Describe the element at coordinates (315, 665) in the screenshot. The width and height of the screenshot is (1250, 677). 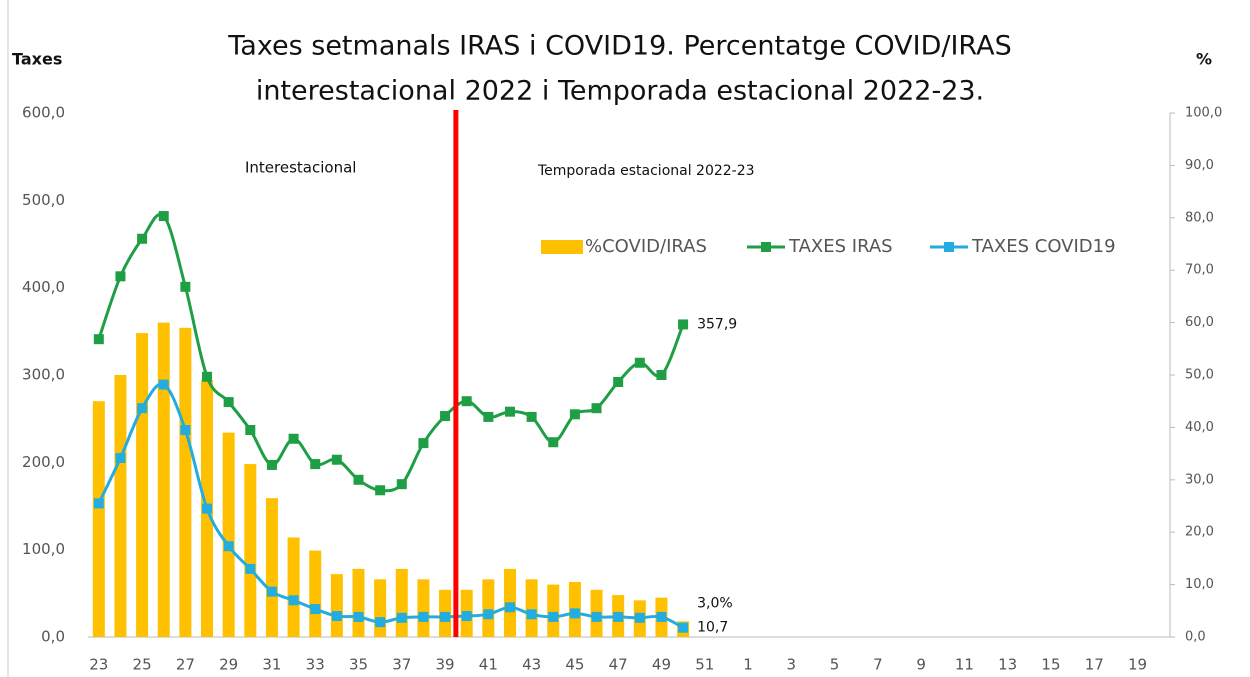
I see `x-tick-label: 33` at that location.